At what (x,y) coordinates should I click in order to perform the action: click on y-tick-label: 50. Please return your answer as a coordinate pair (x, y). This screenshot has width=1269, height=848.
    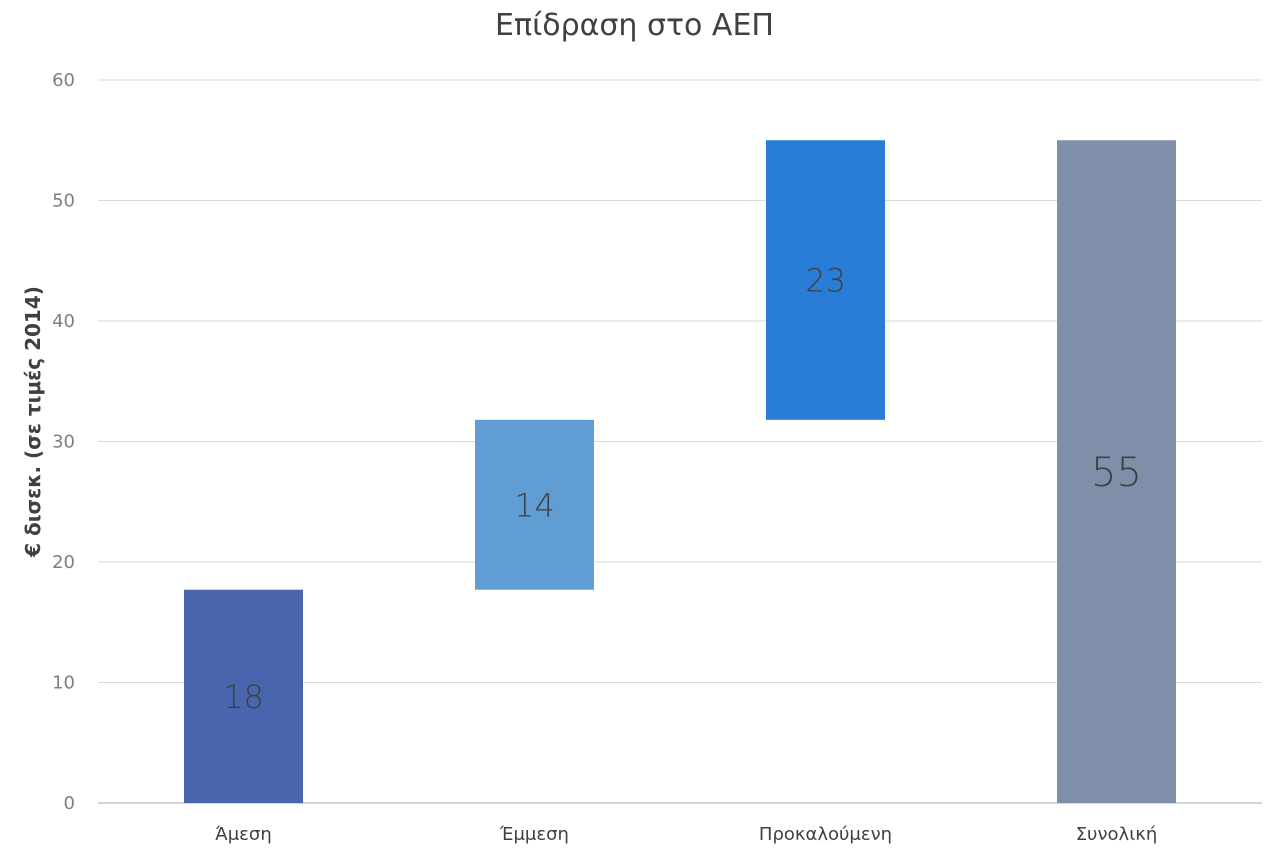
    Looking at the image, I should click on (63, 201).